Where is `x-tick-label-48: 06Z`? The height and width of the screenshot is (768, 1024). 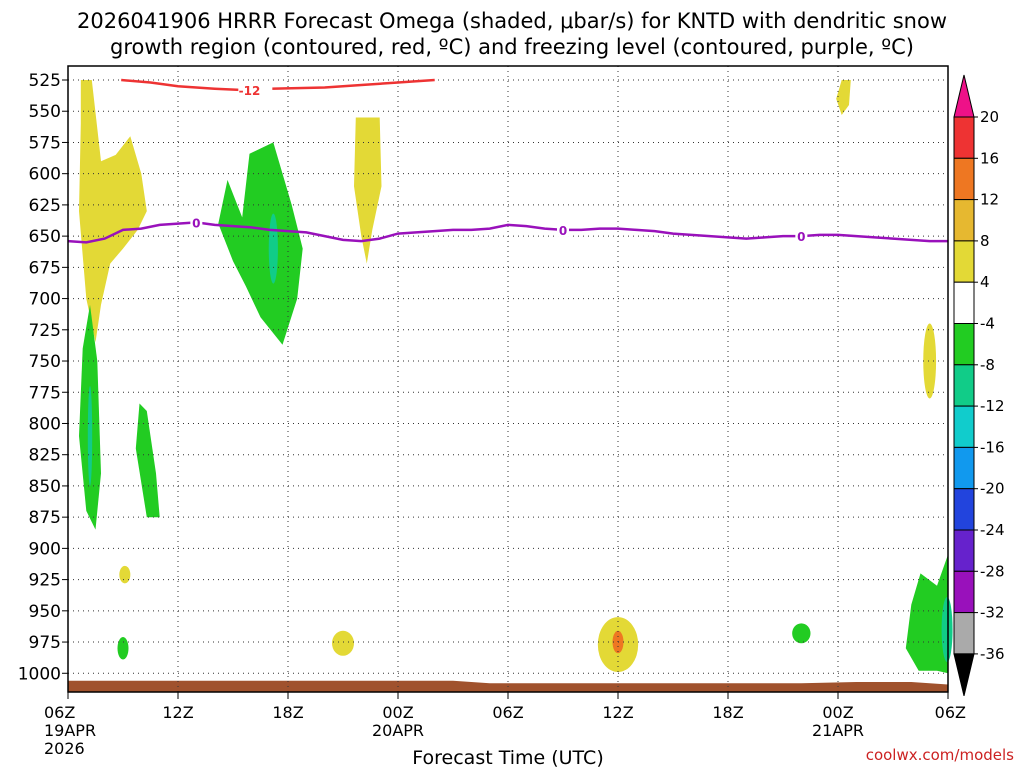 x-tick-label-48: 06Z is located at coordinates (950, 712).